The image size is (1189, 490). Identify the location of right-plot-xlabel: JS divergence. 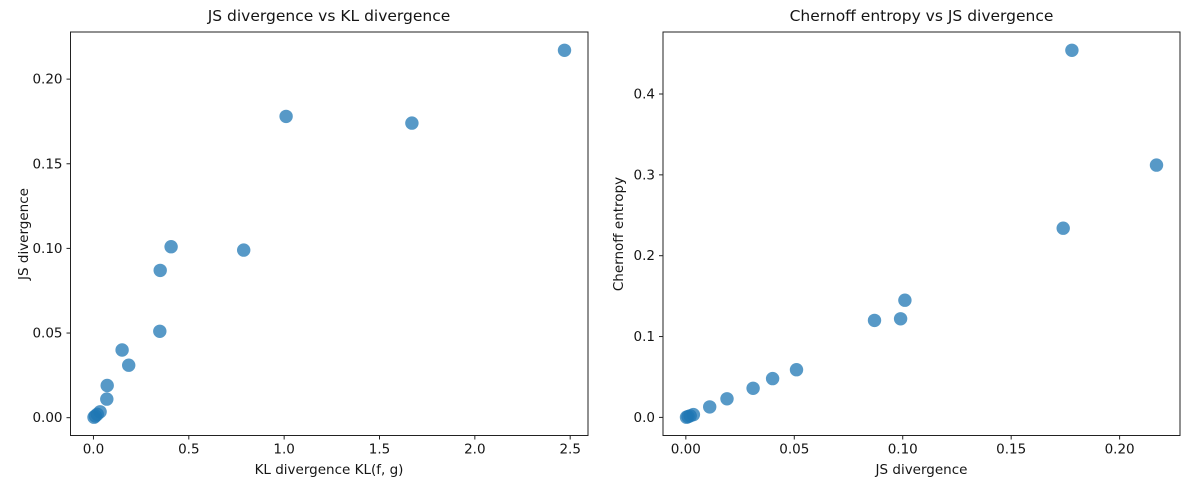
(921, 470).